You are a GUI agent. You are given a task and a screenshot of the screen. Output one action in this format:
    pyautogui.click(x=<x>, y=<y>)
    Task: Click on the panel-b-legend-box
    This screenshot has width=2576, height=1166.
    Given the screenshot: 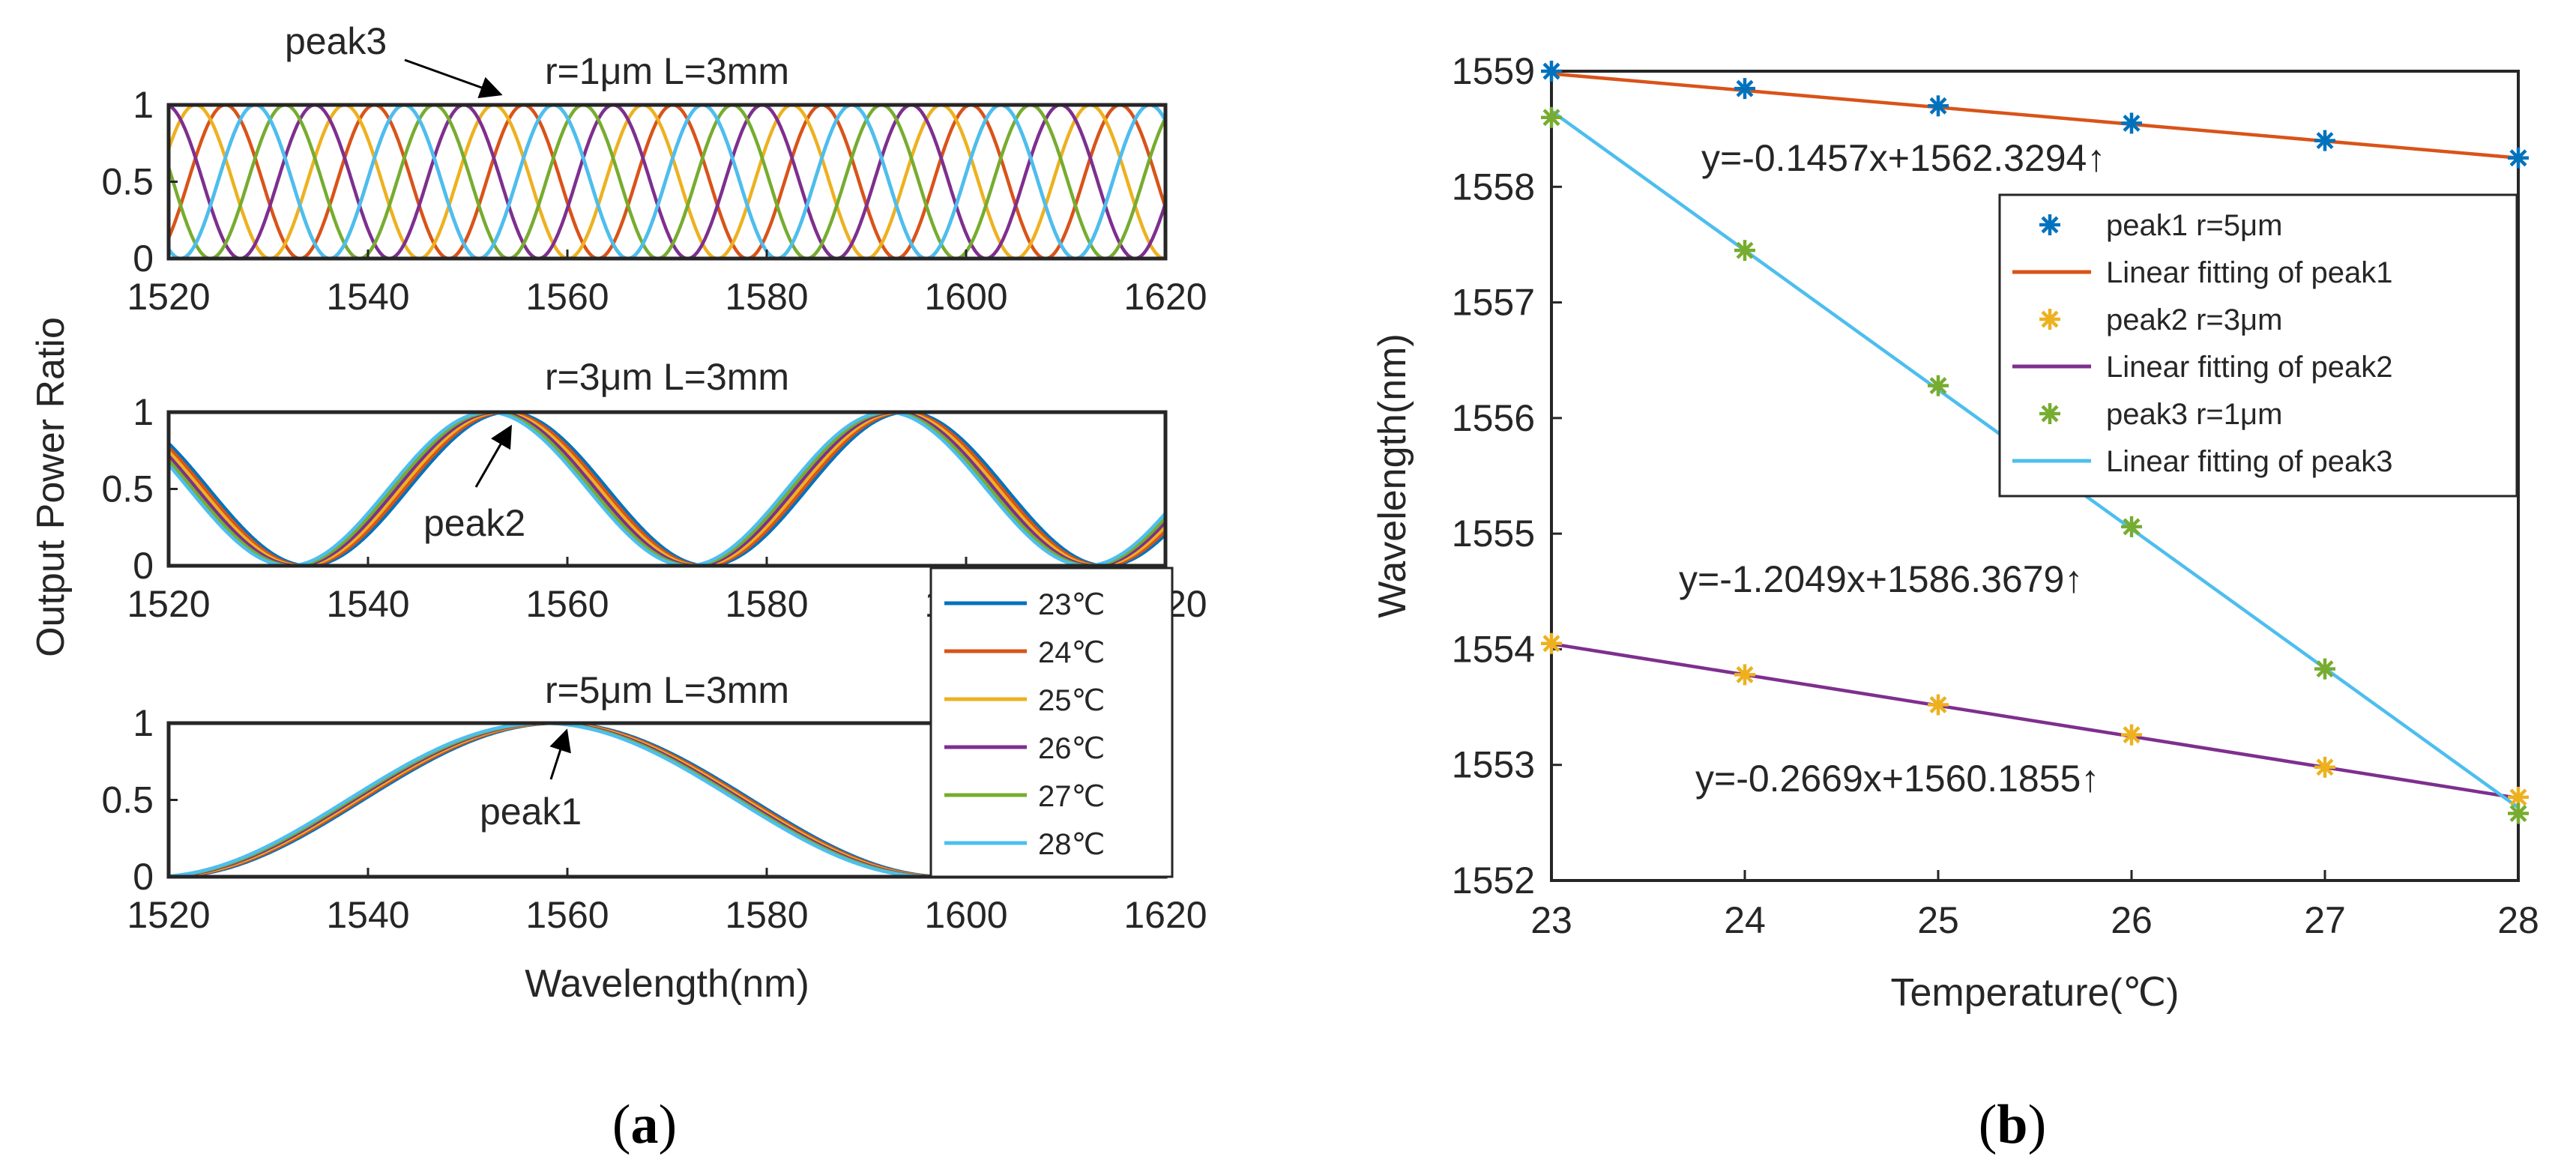 What is the action you would take?
    pyautogui.click(x=2258, y=345)
    